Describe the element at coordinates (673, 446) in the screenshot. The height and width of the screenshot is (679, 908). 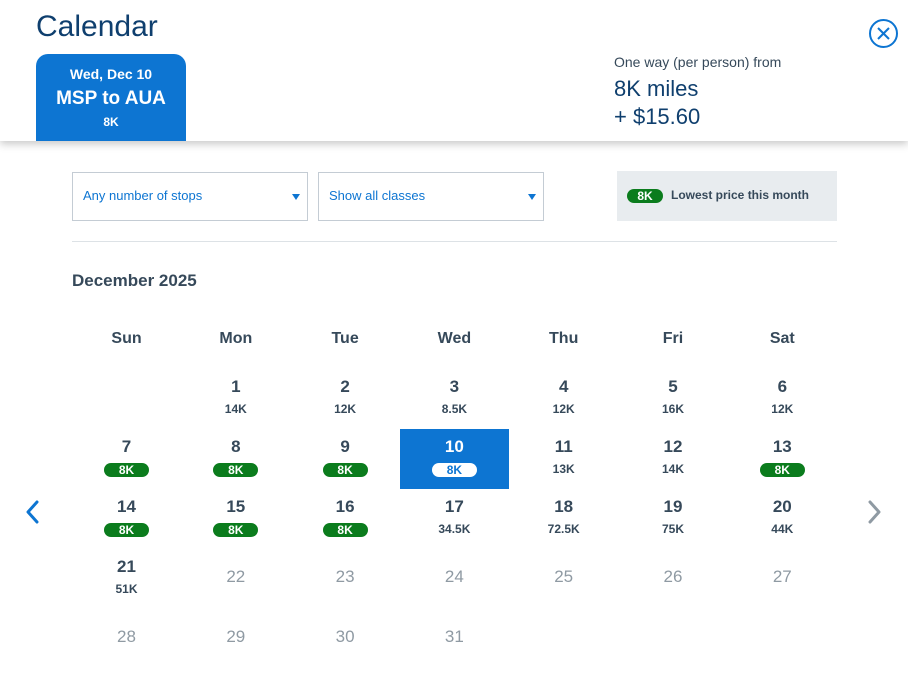
I see `day-number: 12` at that location.